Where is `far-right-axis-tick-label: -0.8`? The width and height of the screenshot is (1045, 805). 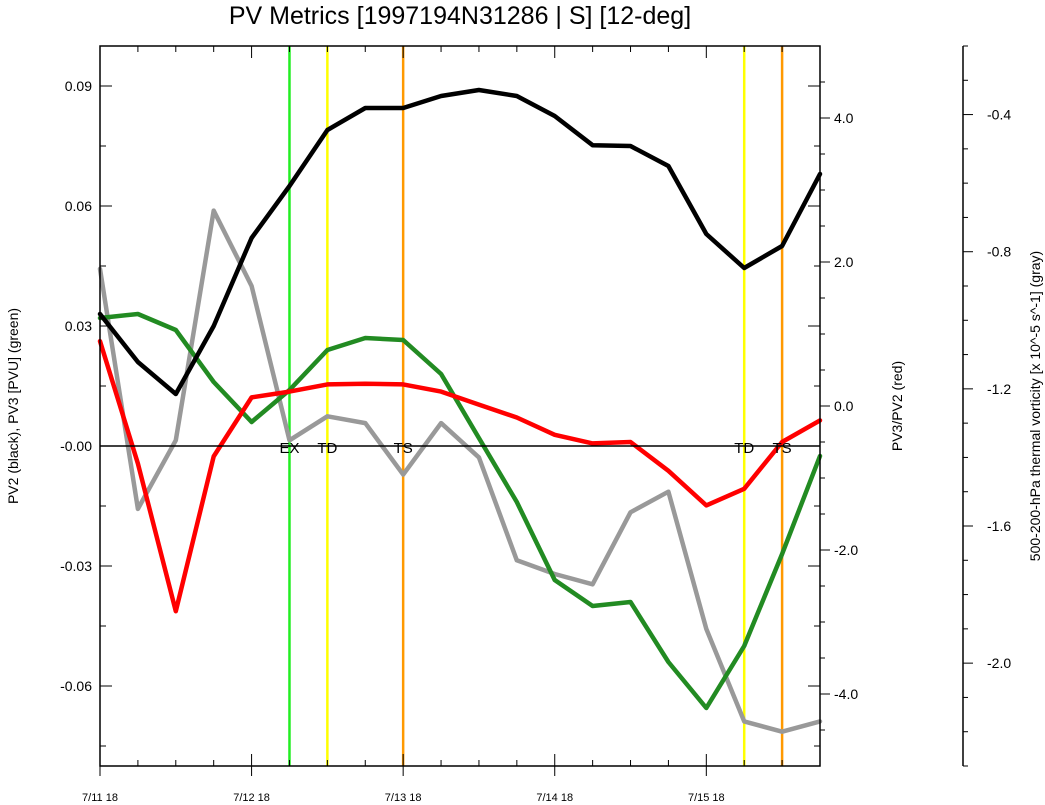
far-right-axis-tick-label: -0.8 is located at coordinates (999, 252).